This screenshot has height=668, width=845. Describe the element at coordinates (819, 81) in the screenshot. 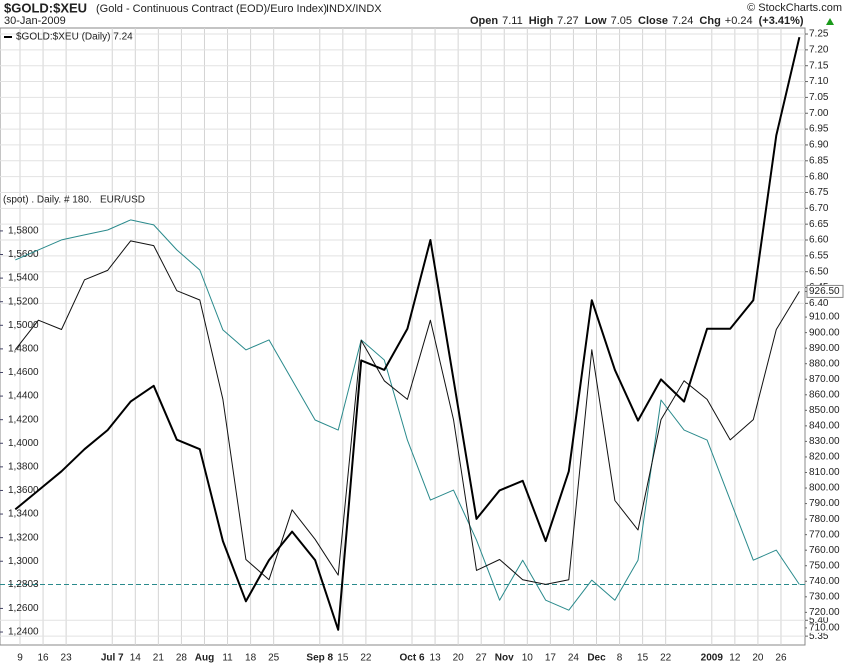

I see `y-tick-label: 7.10` at that location.